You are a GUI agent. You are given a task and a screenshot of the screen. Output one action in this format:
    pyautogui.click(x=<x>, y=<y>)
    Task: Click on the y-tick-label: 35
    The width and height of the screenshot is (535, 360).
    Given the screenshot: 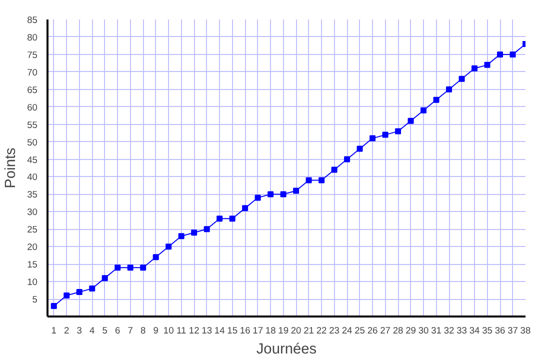 What is the action you would take?
    pyautogui.click(x=32, y=195)
    